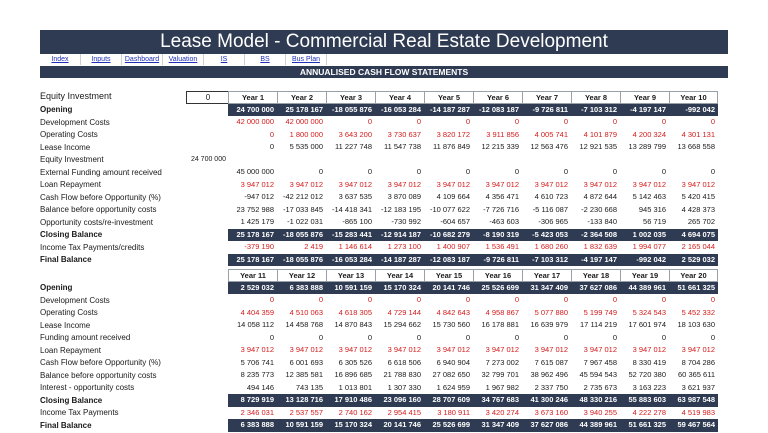 Image resolution: width=768 pixels, height=433 pixels. Describe the element at coordinates (301, 97) in the screenshot. I see `year-header: Year 2` at that location.